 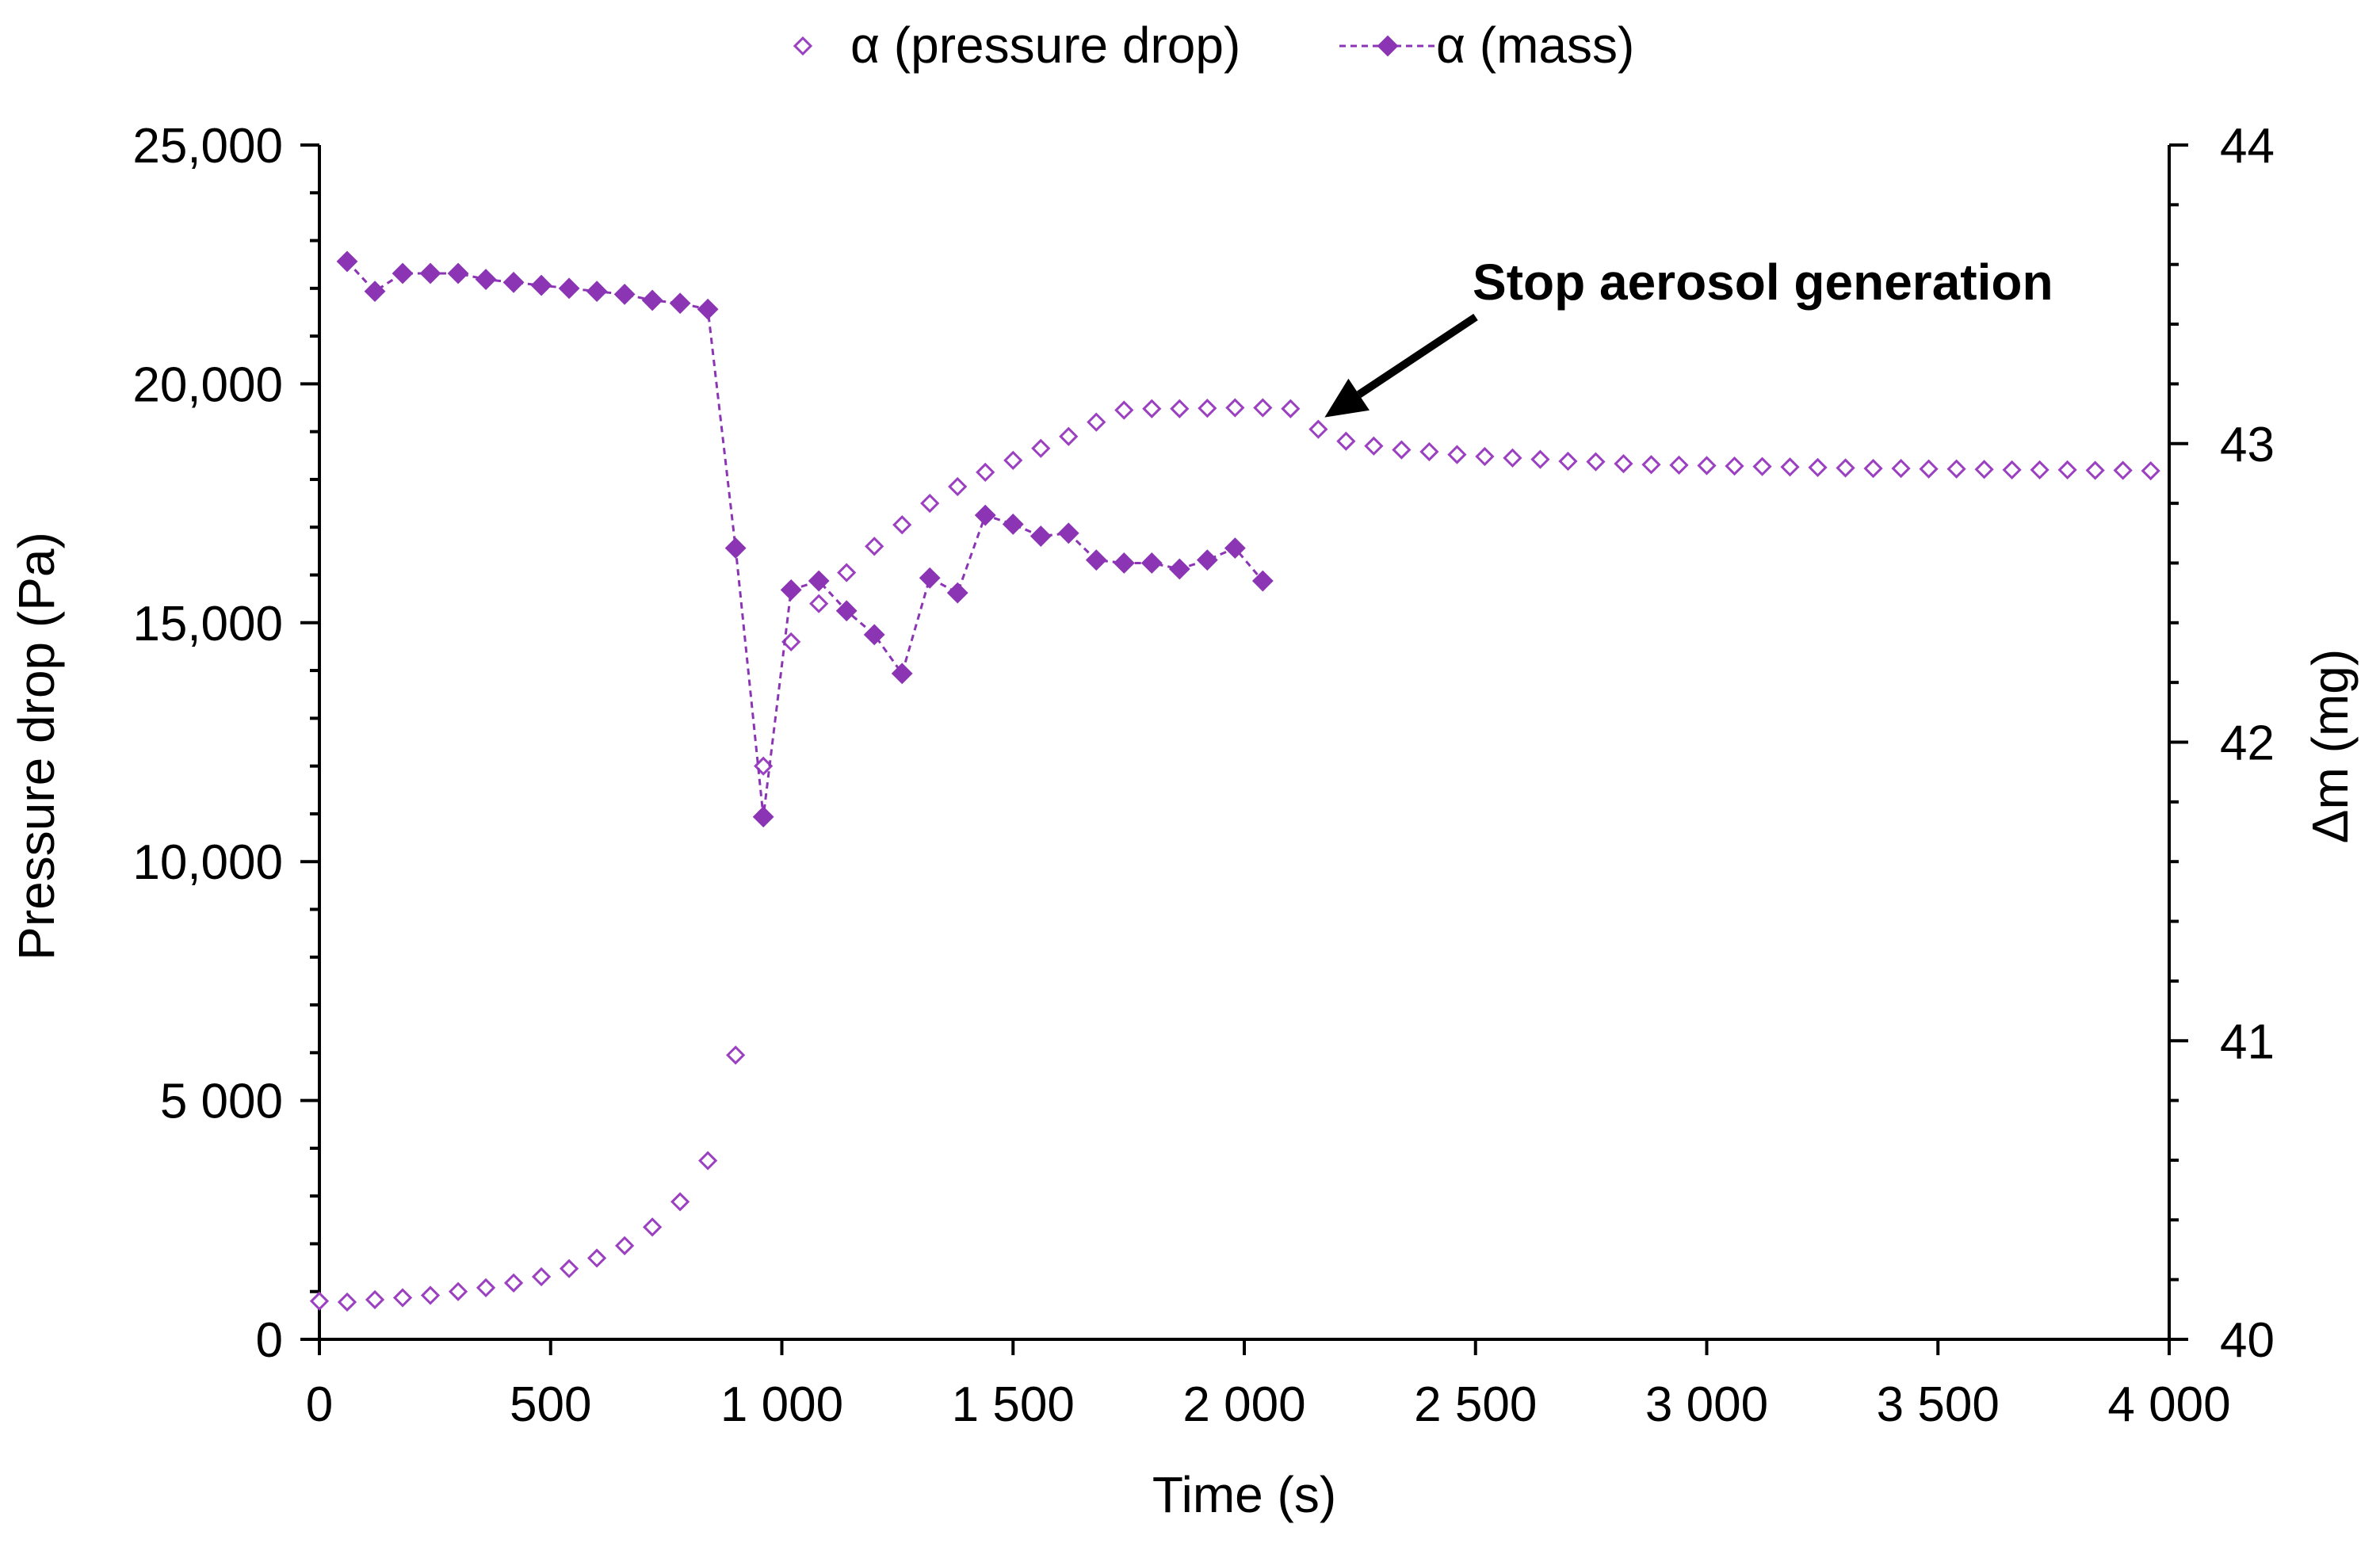 What do you see at coordinates (2168, 1404) in the screenshot?
I see `x-tick-label: 4 000` at bounding box center [2168, 1404].